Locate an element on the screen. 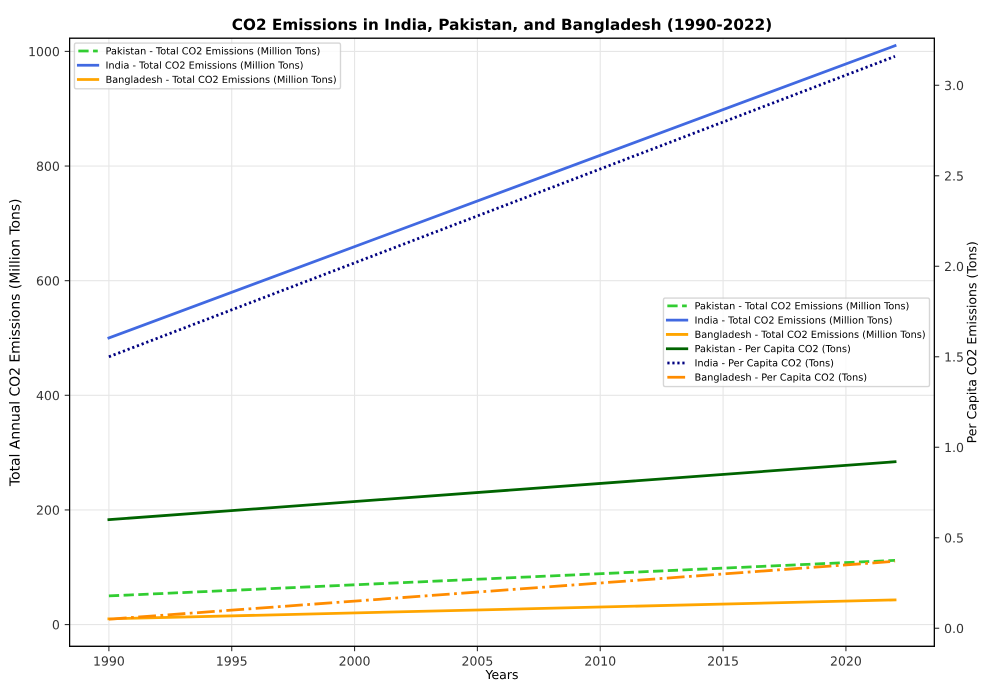  x-tick-label: 2015 is located at coordinates (723, 661).